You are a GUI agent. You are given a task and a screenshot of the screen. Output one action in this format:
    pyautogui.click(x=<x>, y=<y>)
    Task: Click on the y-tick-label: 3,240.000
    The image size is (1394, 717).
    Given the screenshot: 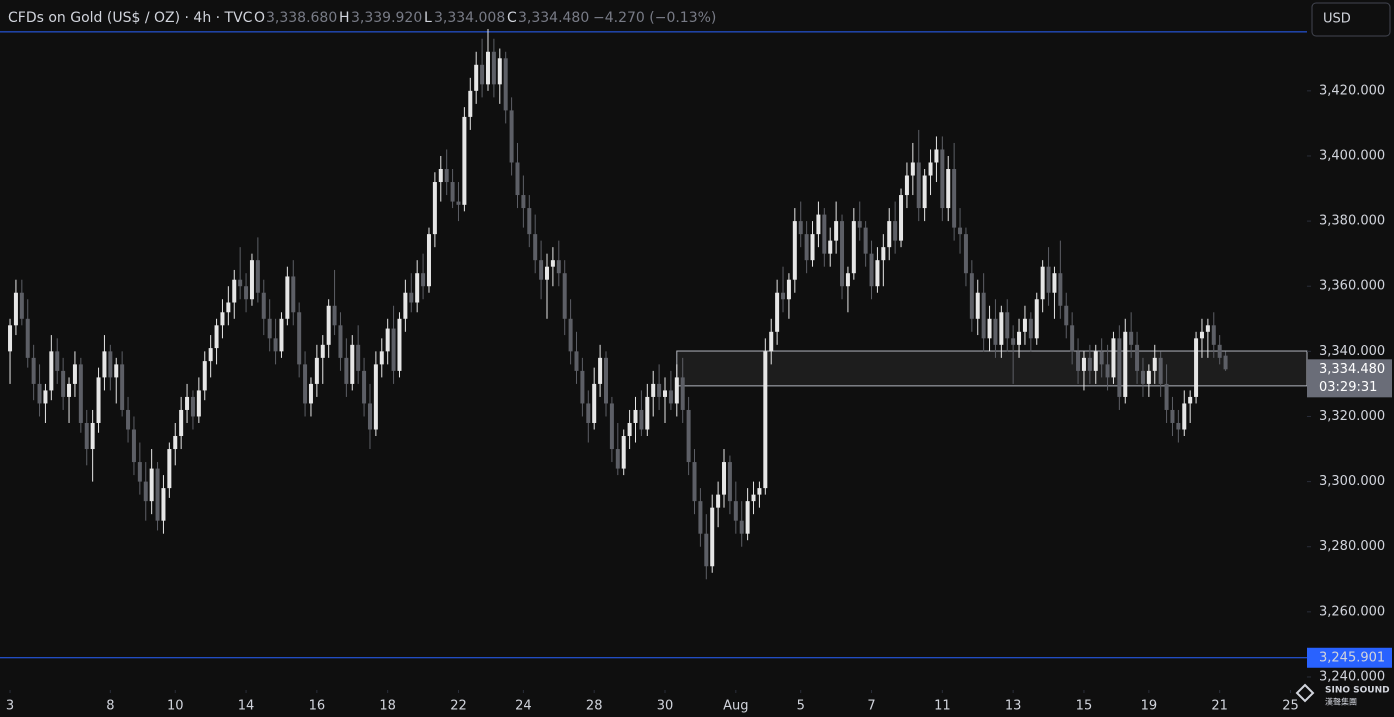 What is the action you would take?
    pyautogui.click(x=1352, y=676)
    